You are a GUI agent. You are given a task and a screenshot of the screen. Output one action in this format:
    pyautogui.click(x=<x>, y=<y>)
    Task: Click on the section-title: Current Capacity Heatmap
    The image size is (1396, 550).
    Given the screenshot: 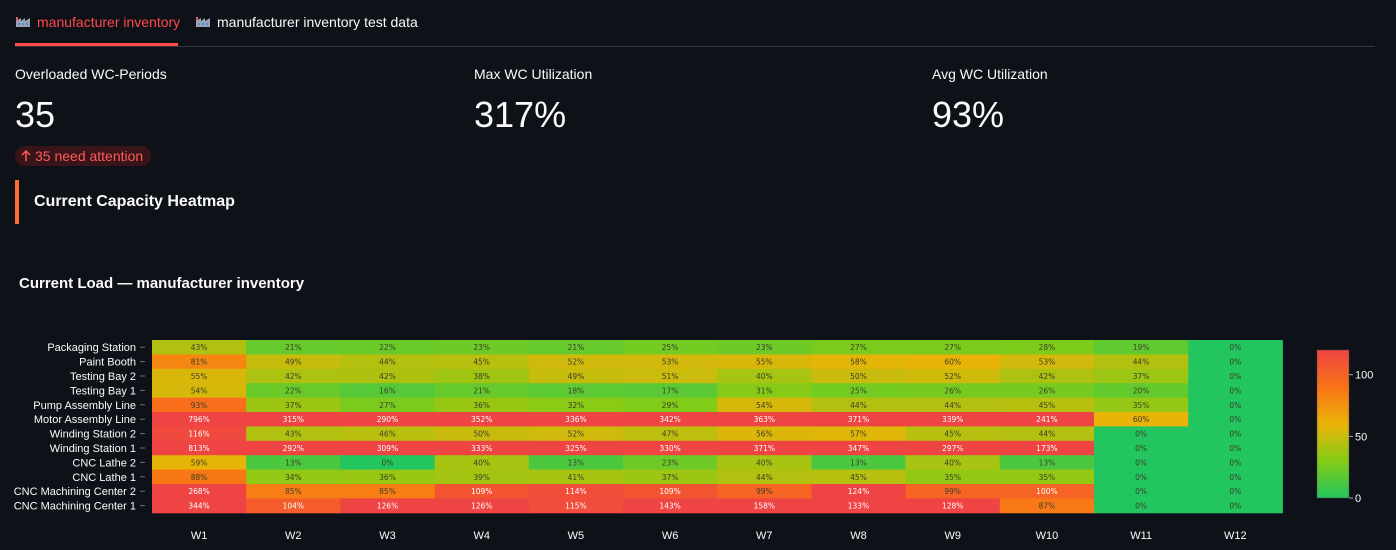 What is the action you would take?
    pyautogui.click(x=134, y=201)
    